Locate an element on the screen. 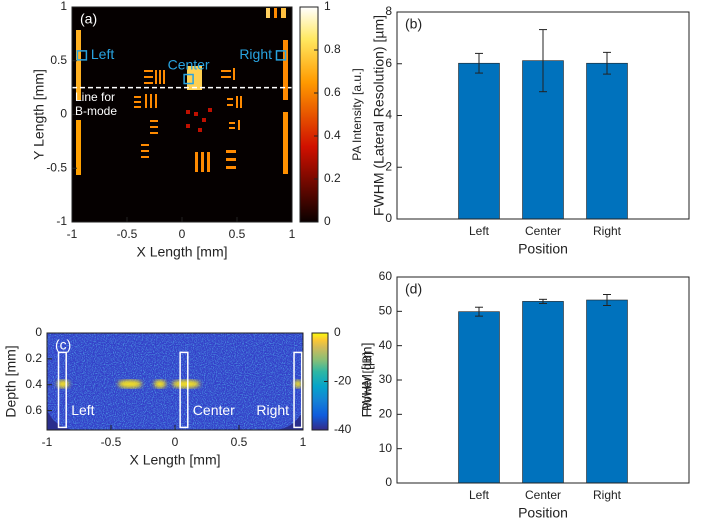 The width and height of the screenshot is (708, 520). y-axis-label: Y Length [mm] is located at coordinates (39, 114).